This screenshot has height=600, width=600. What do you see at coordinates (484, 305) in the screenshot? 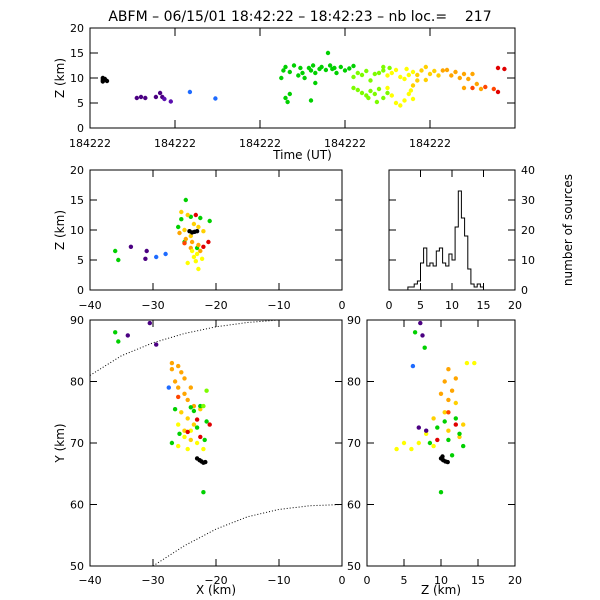
I see `z-histogram-xtick-label: 15` at bounding box center [484, 305].